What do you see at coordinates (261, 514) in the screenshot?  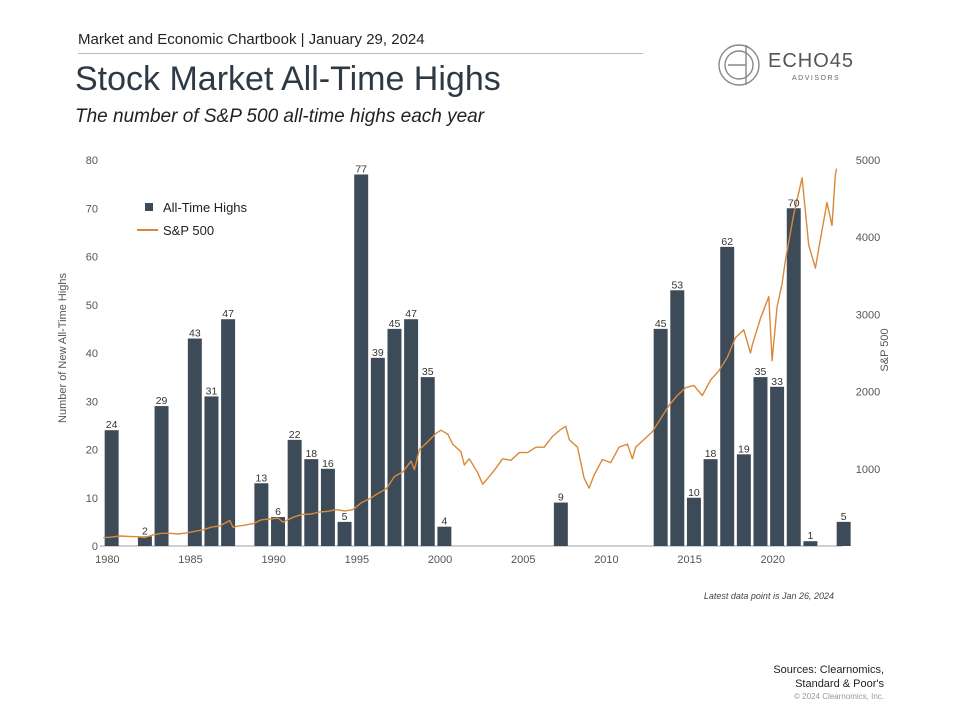 I see `bar-1989` at bounding box center [261, 514].